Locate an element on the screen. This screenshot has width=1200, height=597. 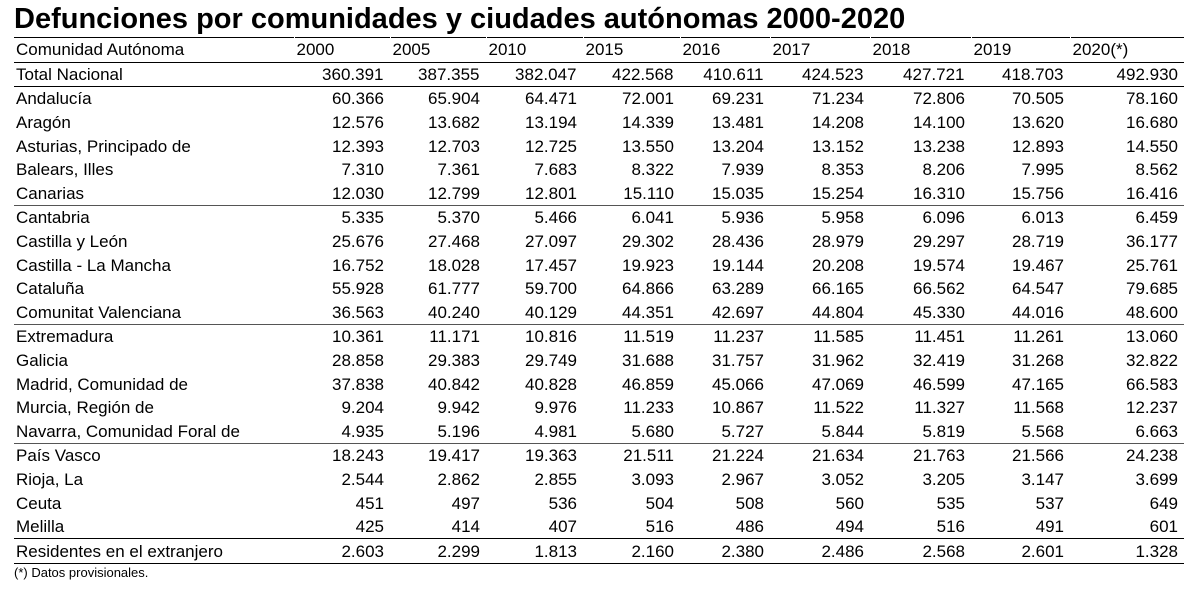
cell-value: 10.867 is located at coordinates (738, 408).